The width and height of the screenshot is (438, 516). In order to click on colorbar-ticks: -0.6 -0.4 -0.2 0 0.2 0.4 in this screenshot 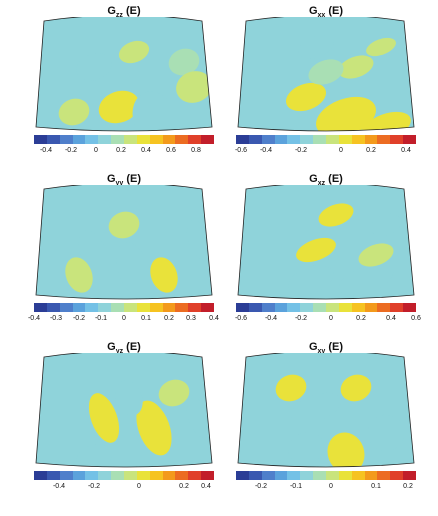, I will do `click(325, 152)`.